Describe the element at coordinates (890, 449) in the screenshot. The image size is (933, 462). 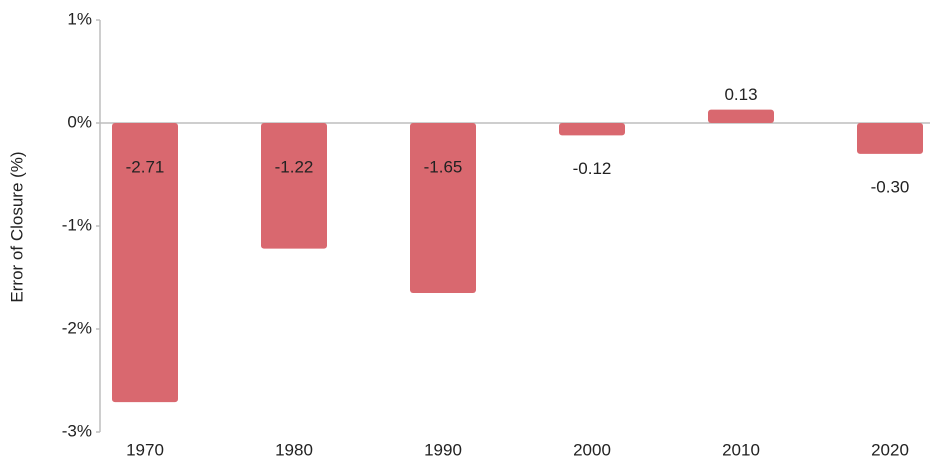
I see `x-tick-label: 2020` at that location.